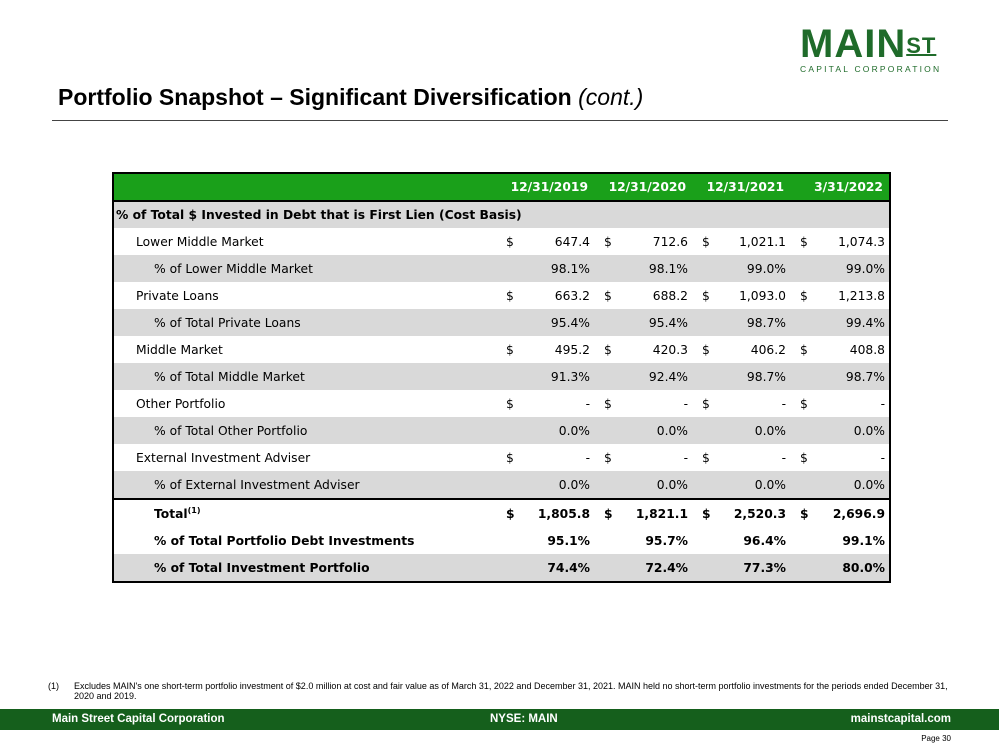  I want to click on table-header-row: 12/31/2019 12/31/2020 12/31/2021 3/31/2022, so click(501, 187).